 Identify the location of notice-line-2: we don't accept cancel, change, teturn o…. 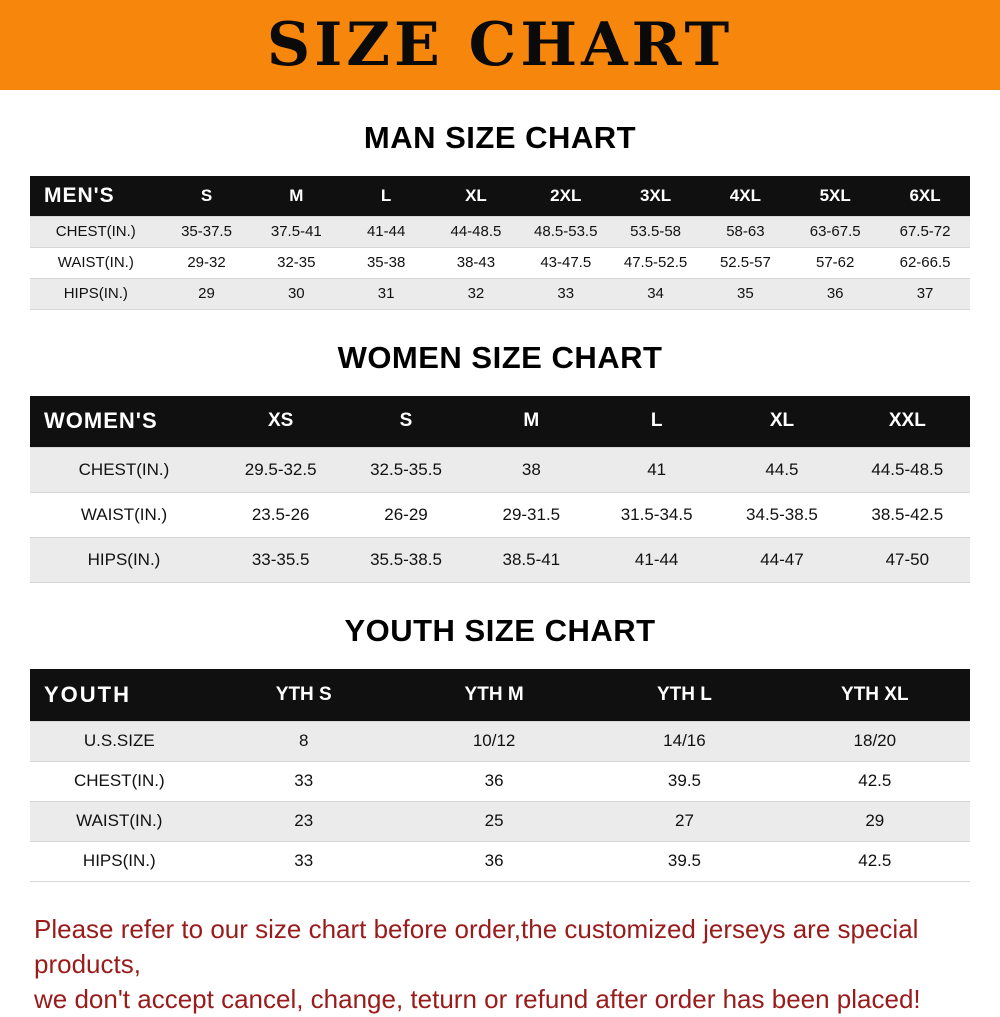
(477, 998).